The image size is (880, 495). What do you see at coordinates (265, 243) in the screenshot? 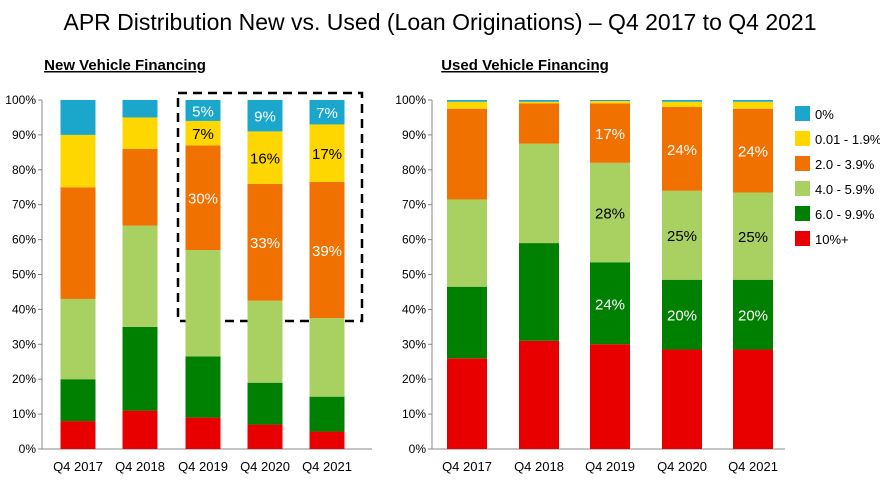
I see `data-label: 33%` at bounding box center [265, 243].